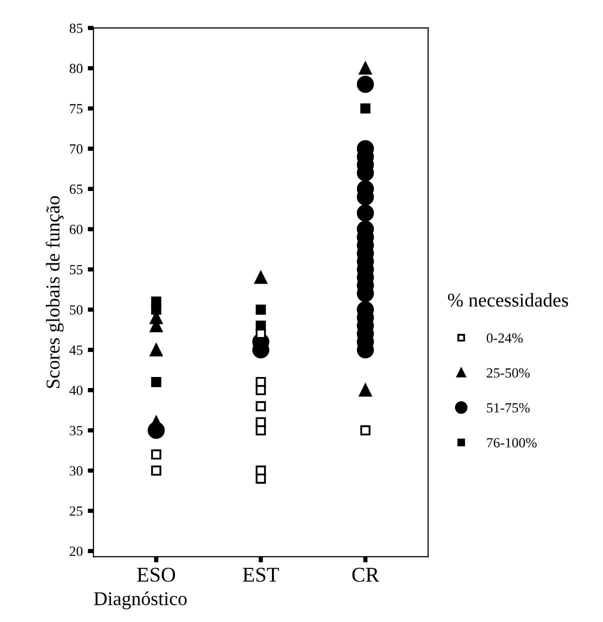 Image resolution: width=603 pixels, height=622 pixels. Describe the element at coordinates (76, 471) in the screenshot. I see `y-tick-label: 30` at that location.